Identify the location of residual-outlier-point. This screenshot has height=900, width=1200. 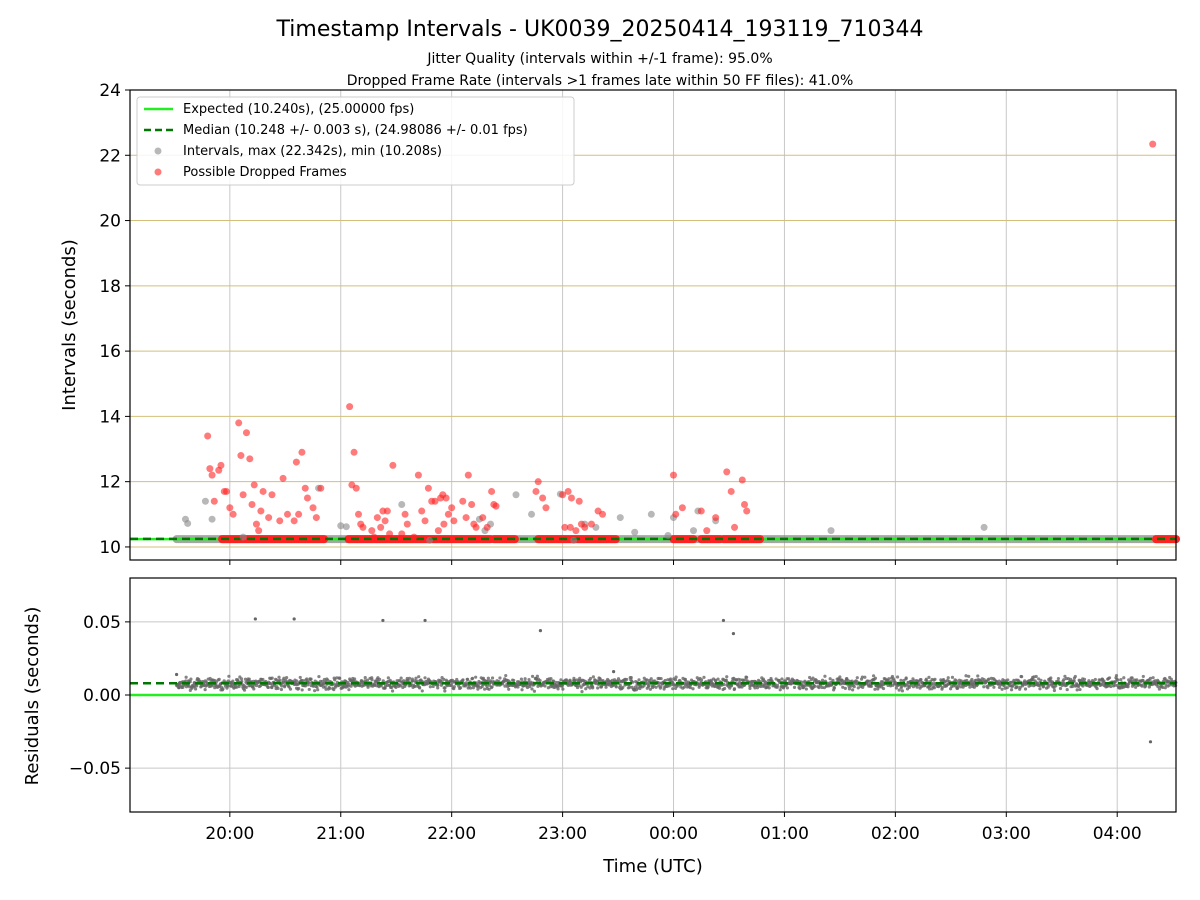
(255, 619).